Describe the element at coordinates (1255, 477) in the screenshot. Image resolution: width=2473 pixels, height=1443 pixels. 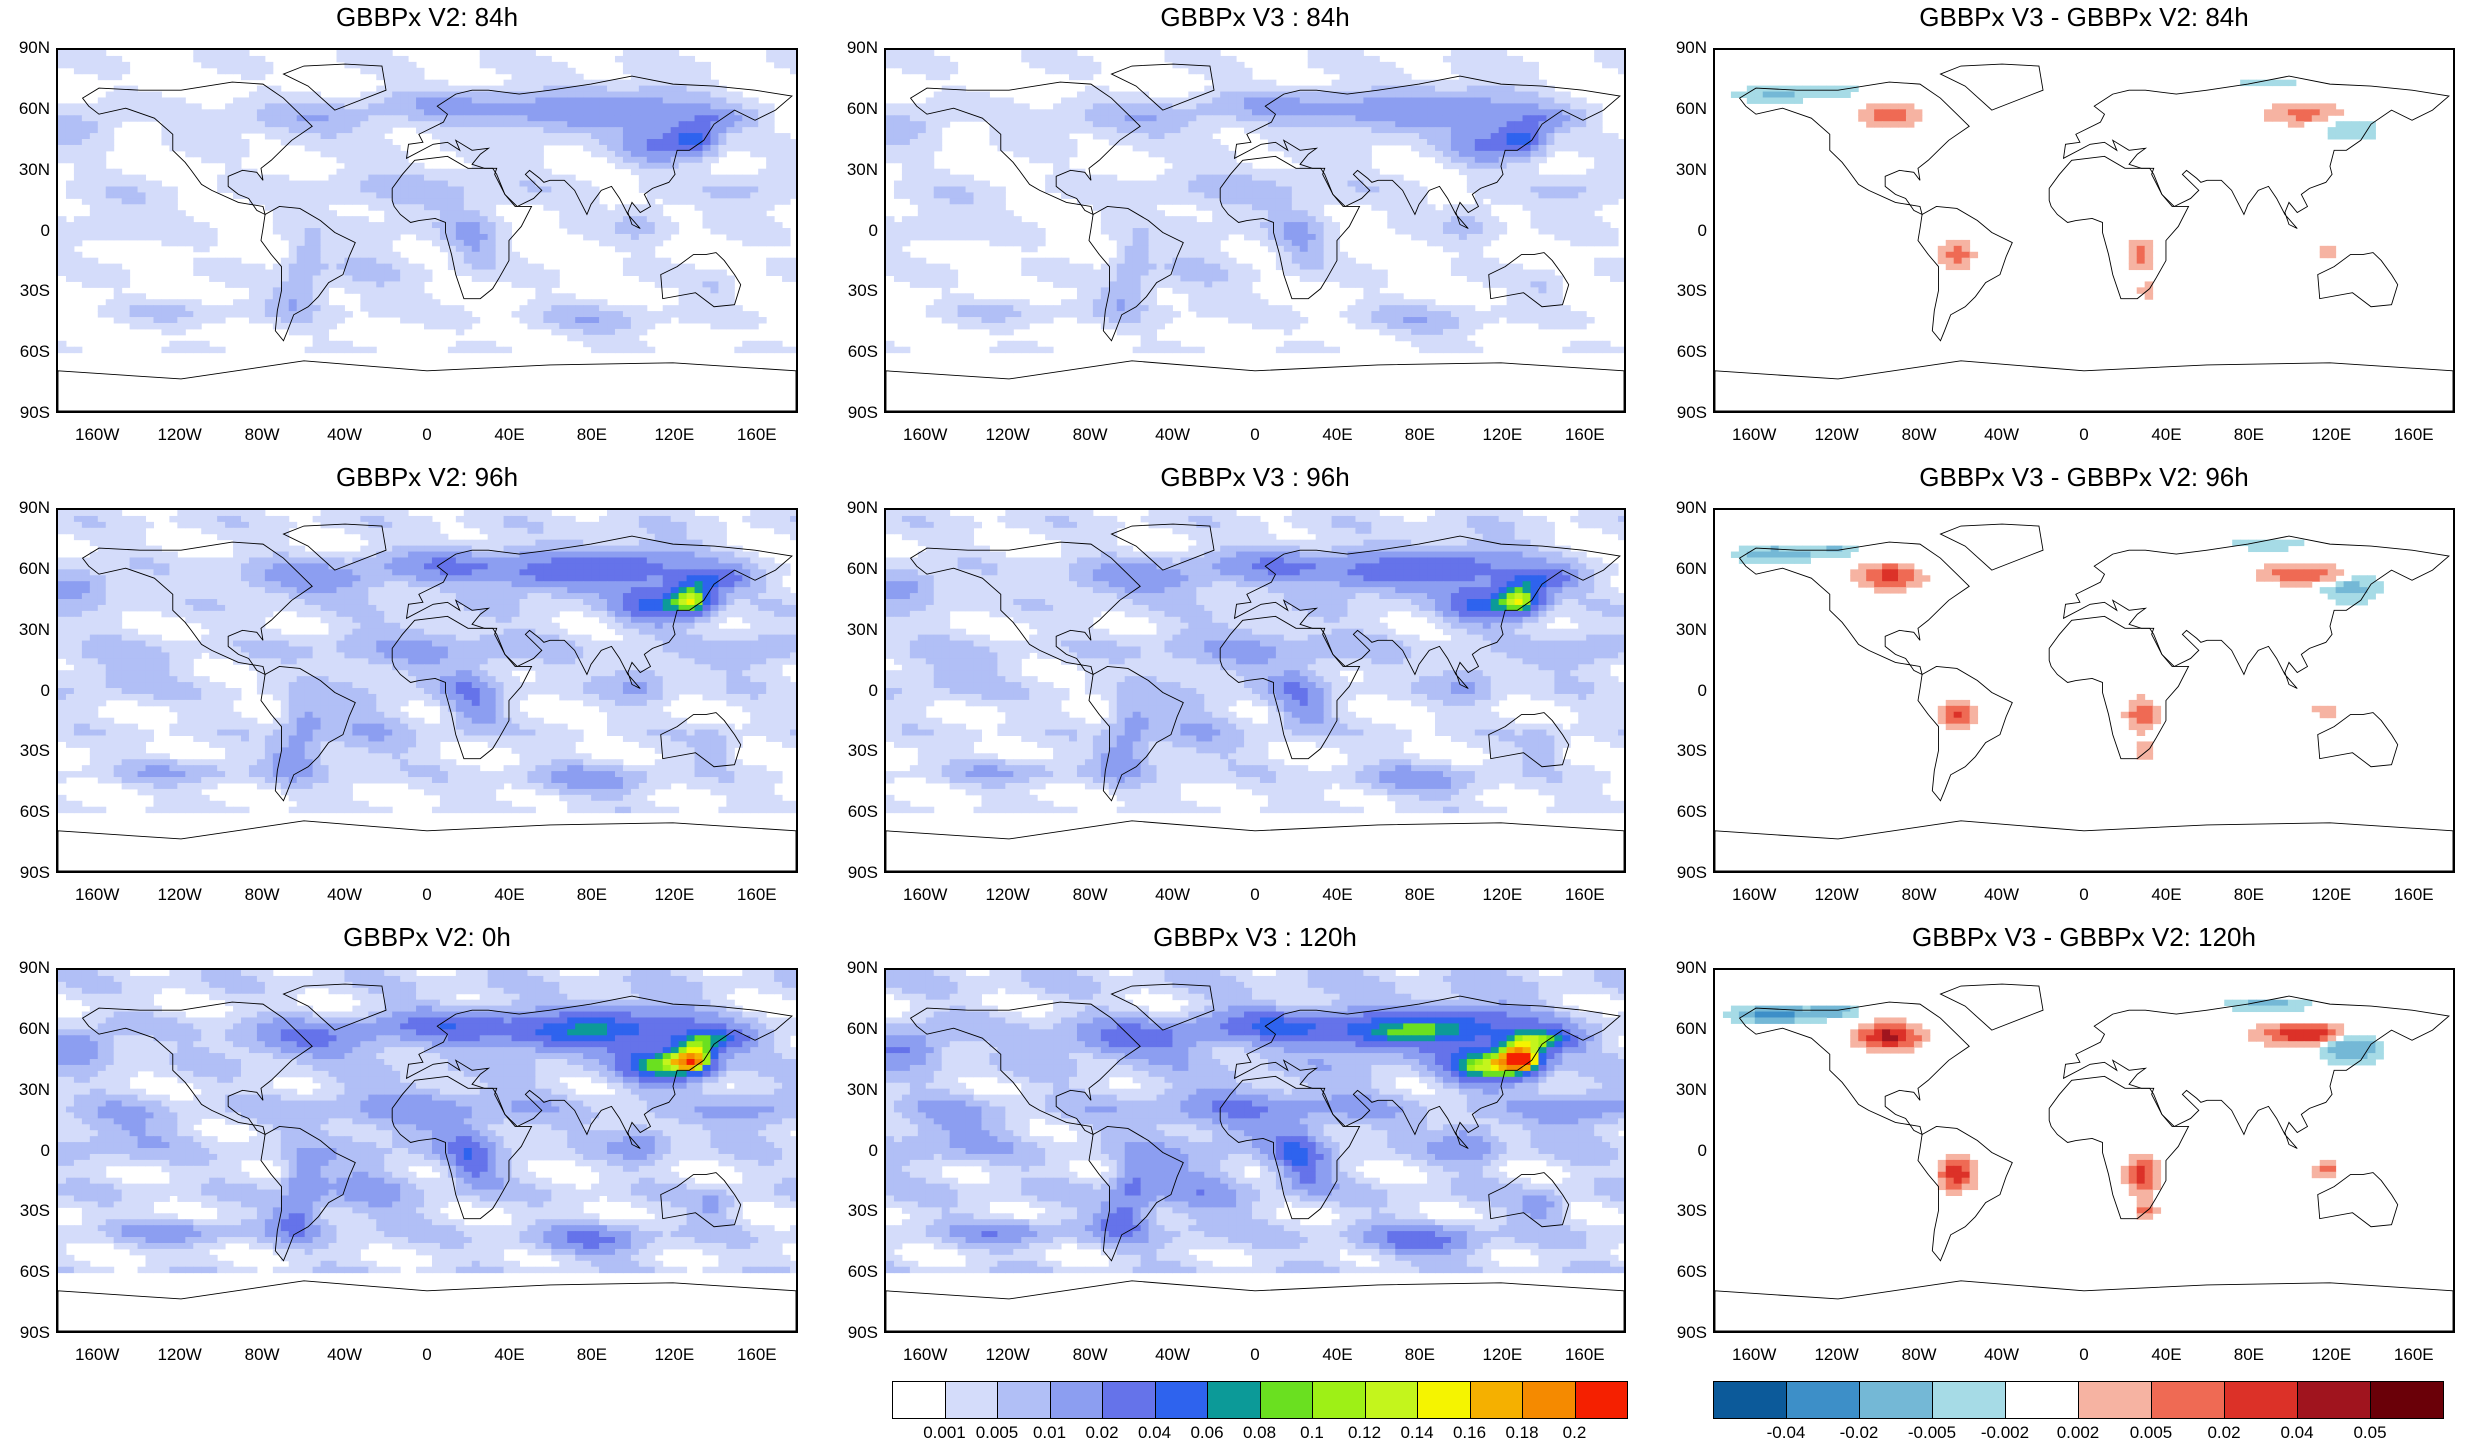
I see `panel-title: GBBPx V3 : 96h` at that location.